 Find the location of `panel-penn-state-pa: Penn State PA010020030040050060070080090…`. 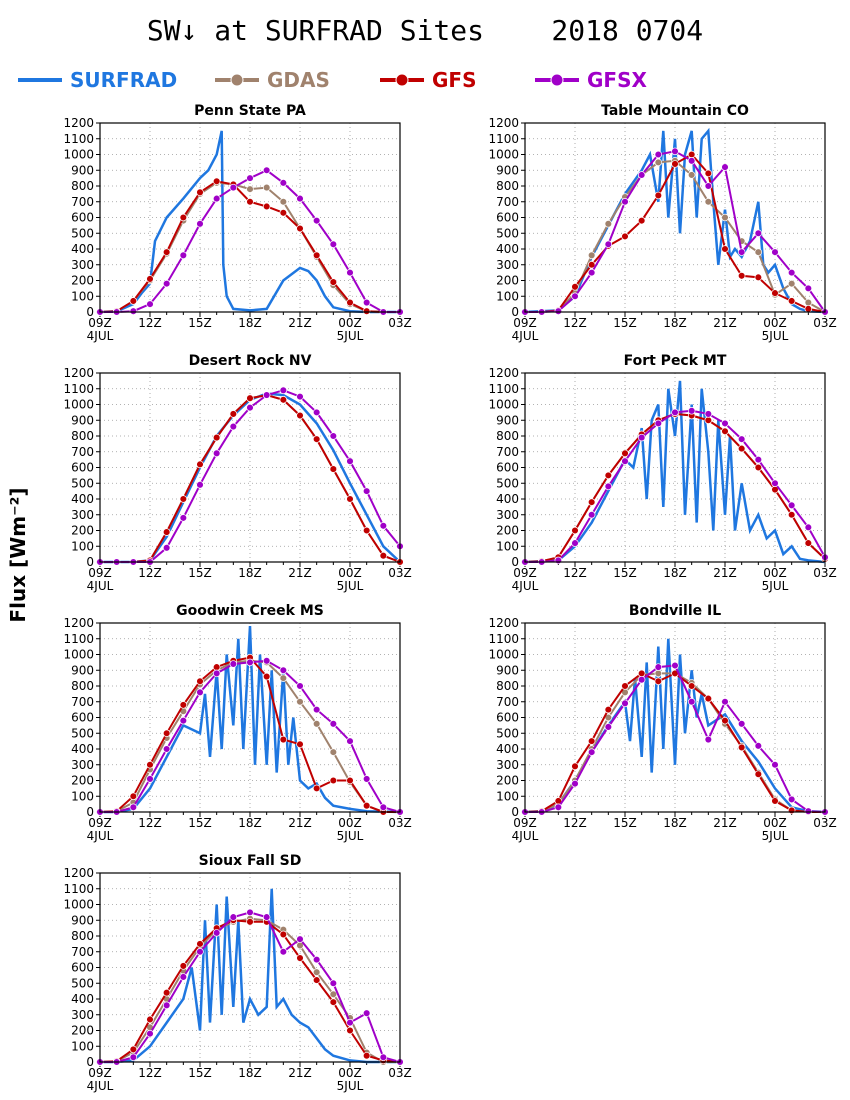

panel-penn-state-pa: Penn State PA010020030040050060070080090… is located at coordinates (237, 223).